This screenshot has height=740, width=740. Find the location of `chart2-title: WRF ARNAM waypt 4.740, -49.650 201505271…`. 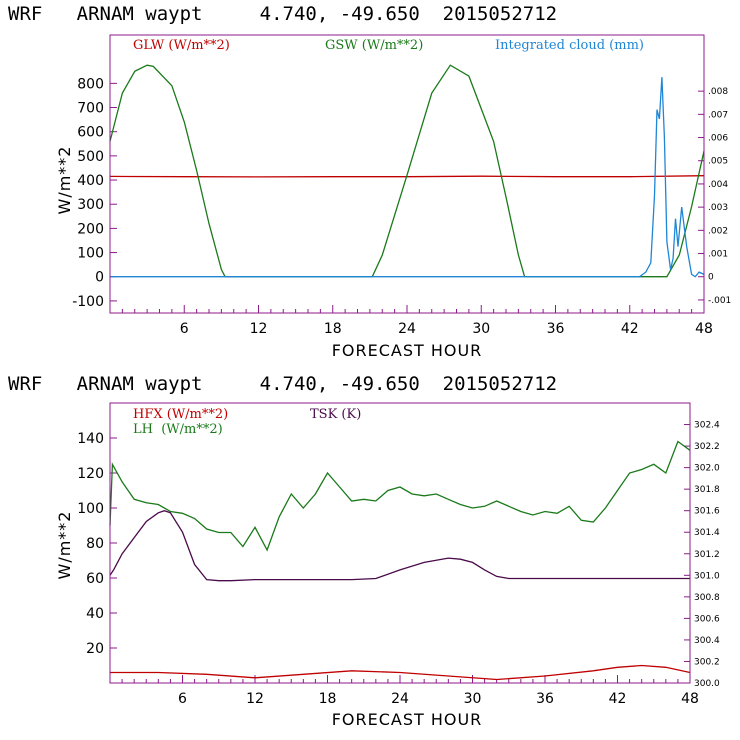

chart2-title: WRF ARNAM waypt 4.740, -49.650 201505271… is located at coordinates (282, 384).